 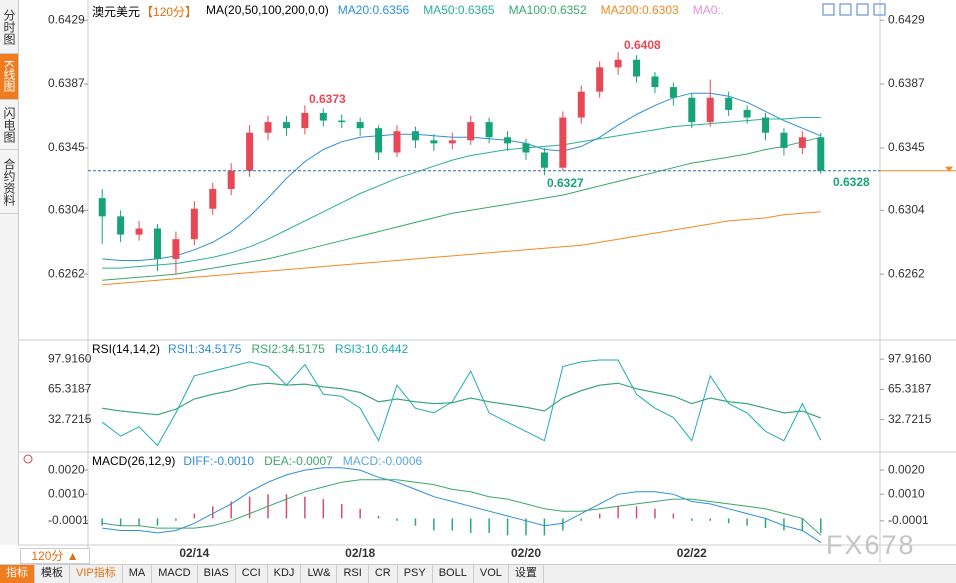 I want to click on y-tick-label: 0.0010, so click(x=66, y=493).